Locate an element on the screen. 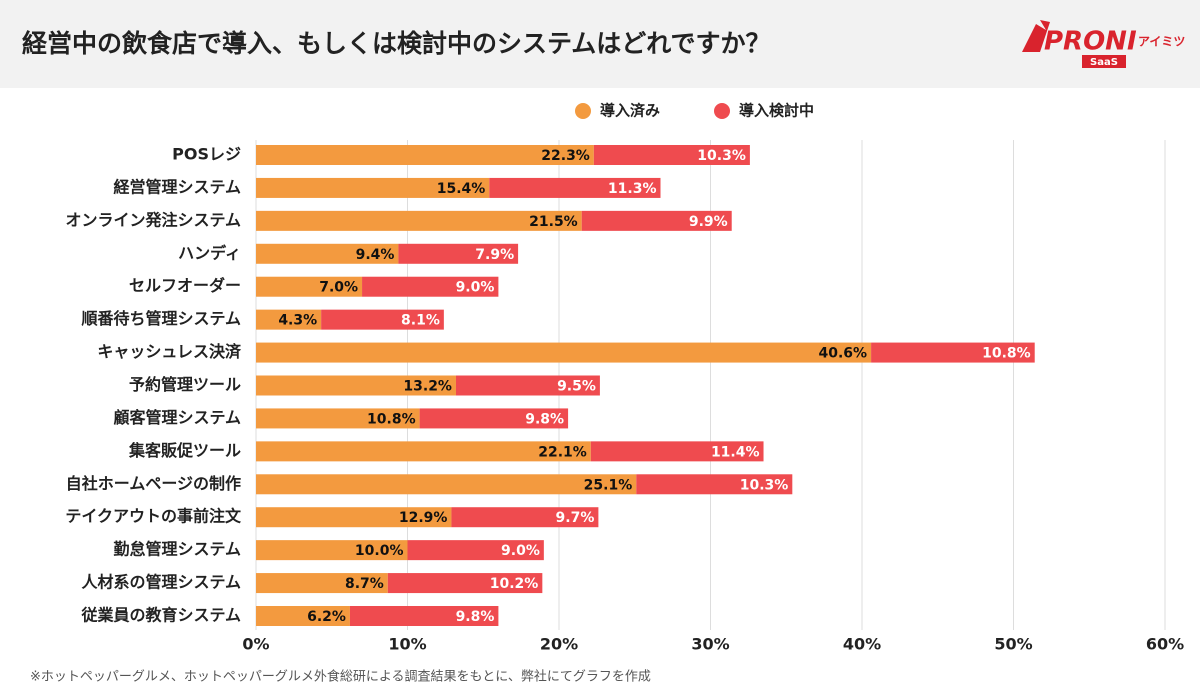  logo-tag: SaaS is located at coordinates (1104, 62).